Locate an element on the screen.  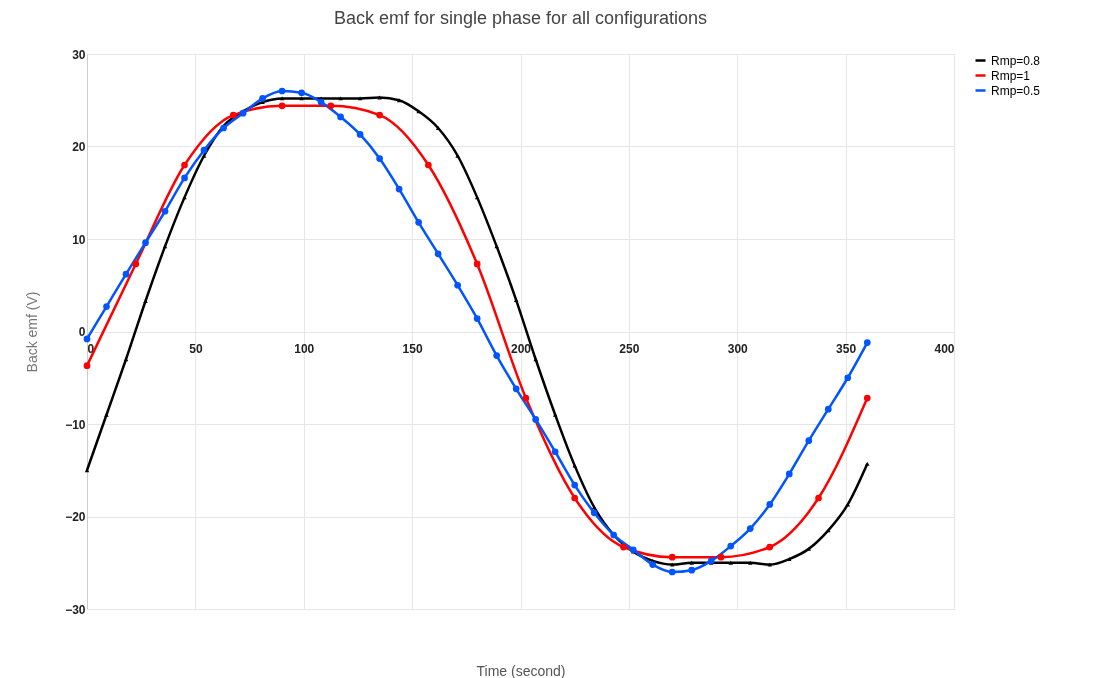
x-tick-label: 250 is located at coordinates (629, 349).